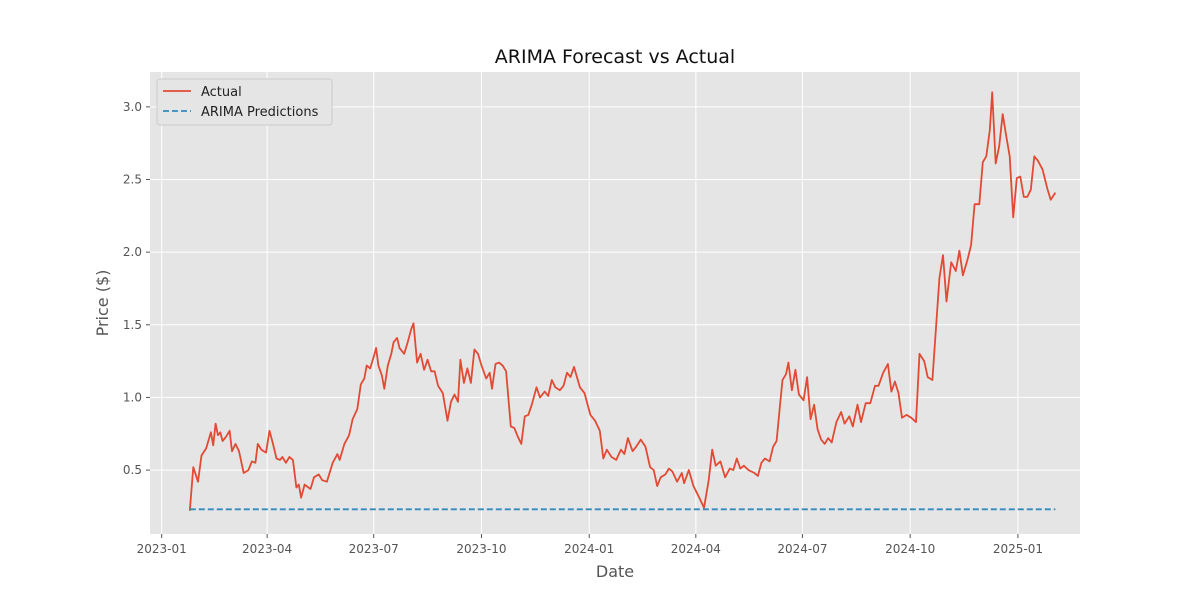 This screenshot has height=600, width=1200. What do you see at coordinates (162, 549) in the screenshot?
I see `x-tick-label: 2023-01` at bounding box center [162, 549].